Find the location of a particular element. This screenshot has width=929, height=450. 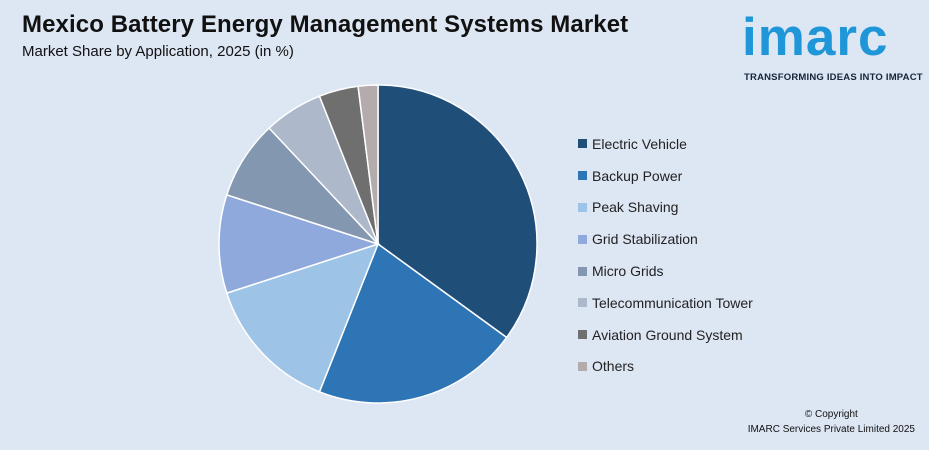

pie-slice-electric-vehicle is located at coordinates (457, 211).